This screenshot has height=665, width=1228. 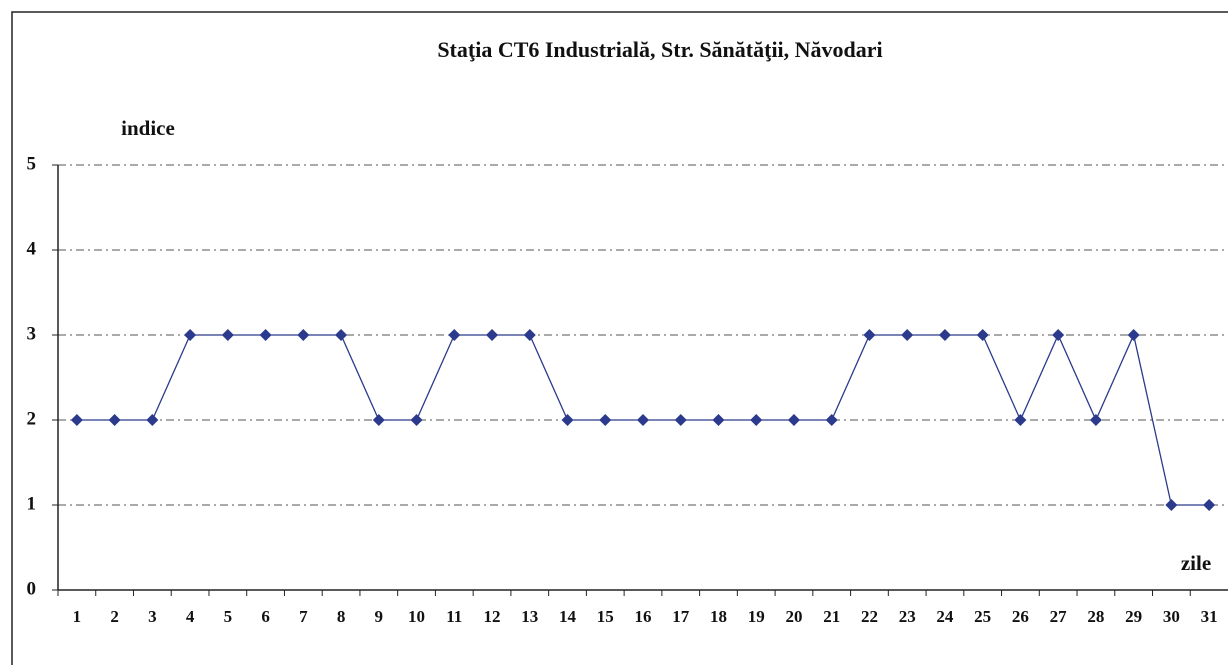 I want to click on x-tick-label: 25, so click(x=982, y=616).